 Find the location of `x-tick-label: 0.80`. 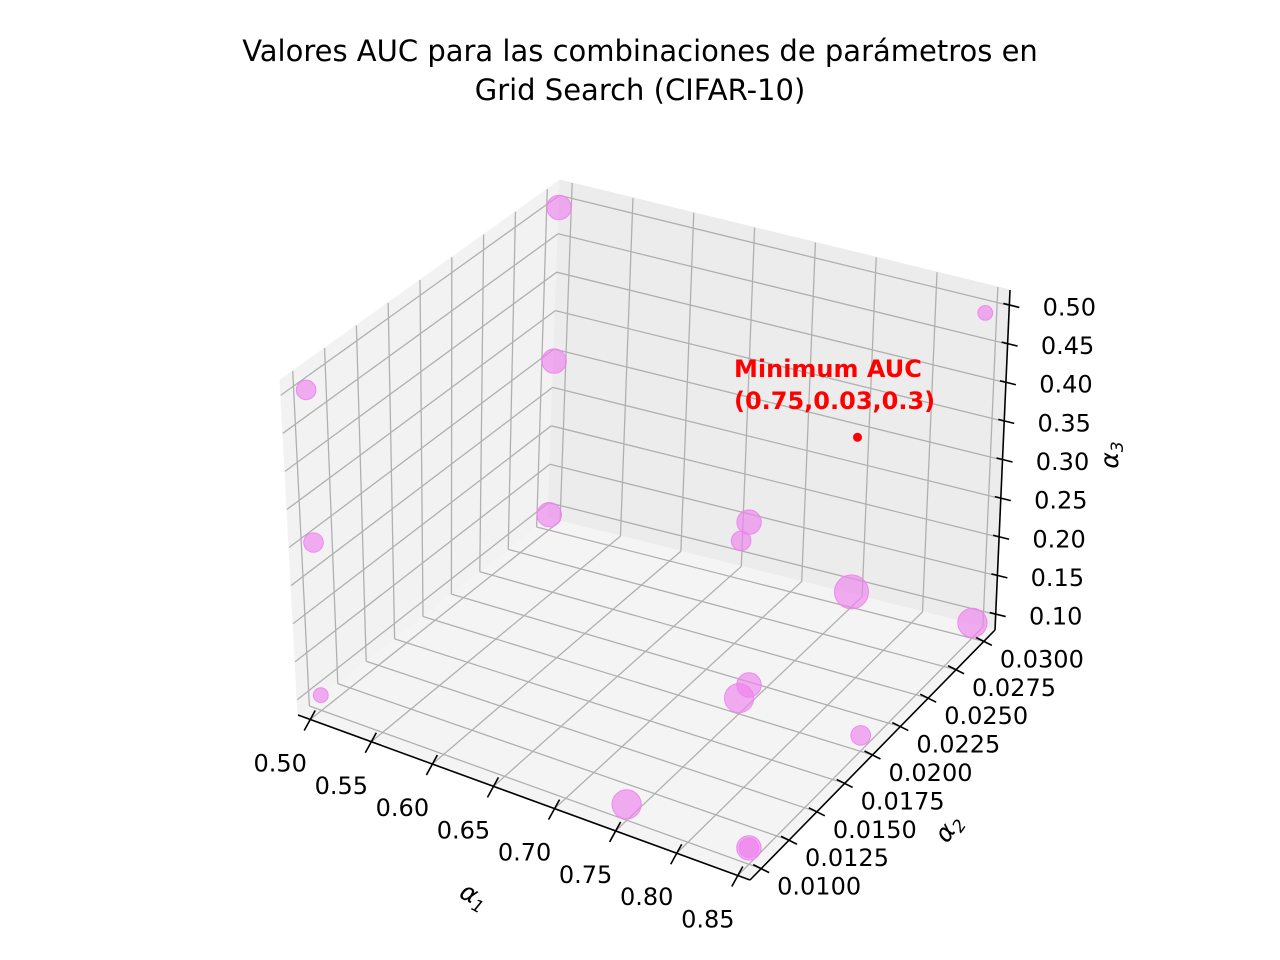

x-tick-label: 0.80 is located at coordinates (646, 897).